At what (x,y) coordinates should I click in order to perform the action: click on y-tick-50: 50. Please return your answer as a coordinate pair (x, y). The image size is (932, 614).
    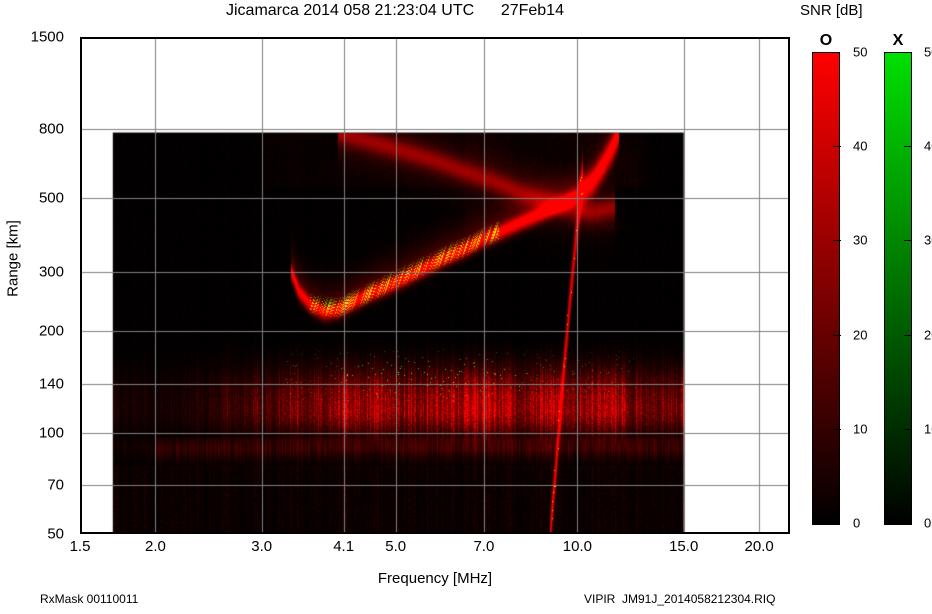
    Looking at the image, I should click on (55, 534).